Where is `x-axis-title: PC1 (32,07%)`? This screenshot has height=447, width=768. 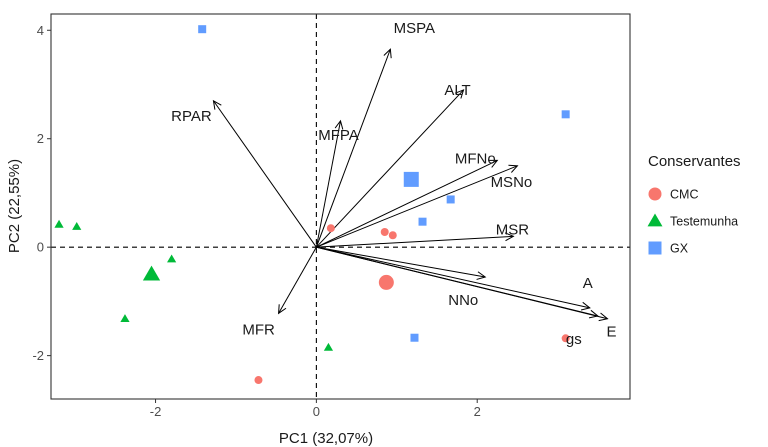
x-axis-title: PC1 (32,07%) is located at coordinates (326, 438).